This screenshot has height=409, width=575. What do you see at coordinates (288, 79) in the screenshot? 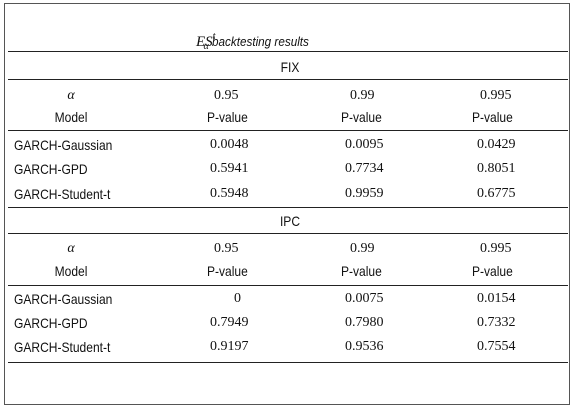
I see `rule-fix` at bounding box center [288, 79].